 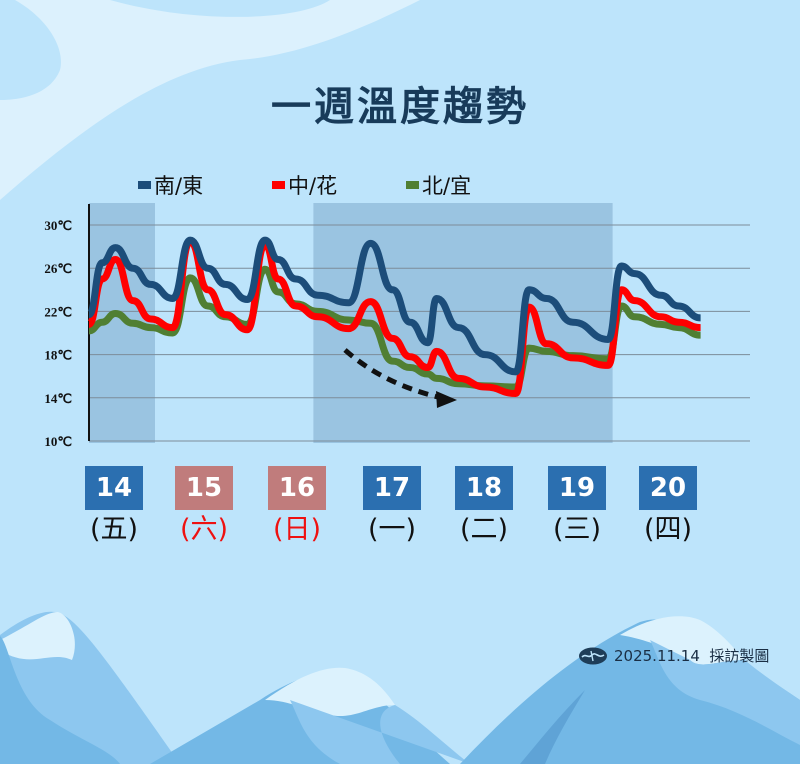 What do you see at coordinates (297, 529) in the screenshot?
I see `weekday-label: (日)` at bounding box center [297, 529].